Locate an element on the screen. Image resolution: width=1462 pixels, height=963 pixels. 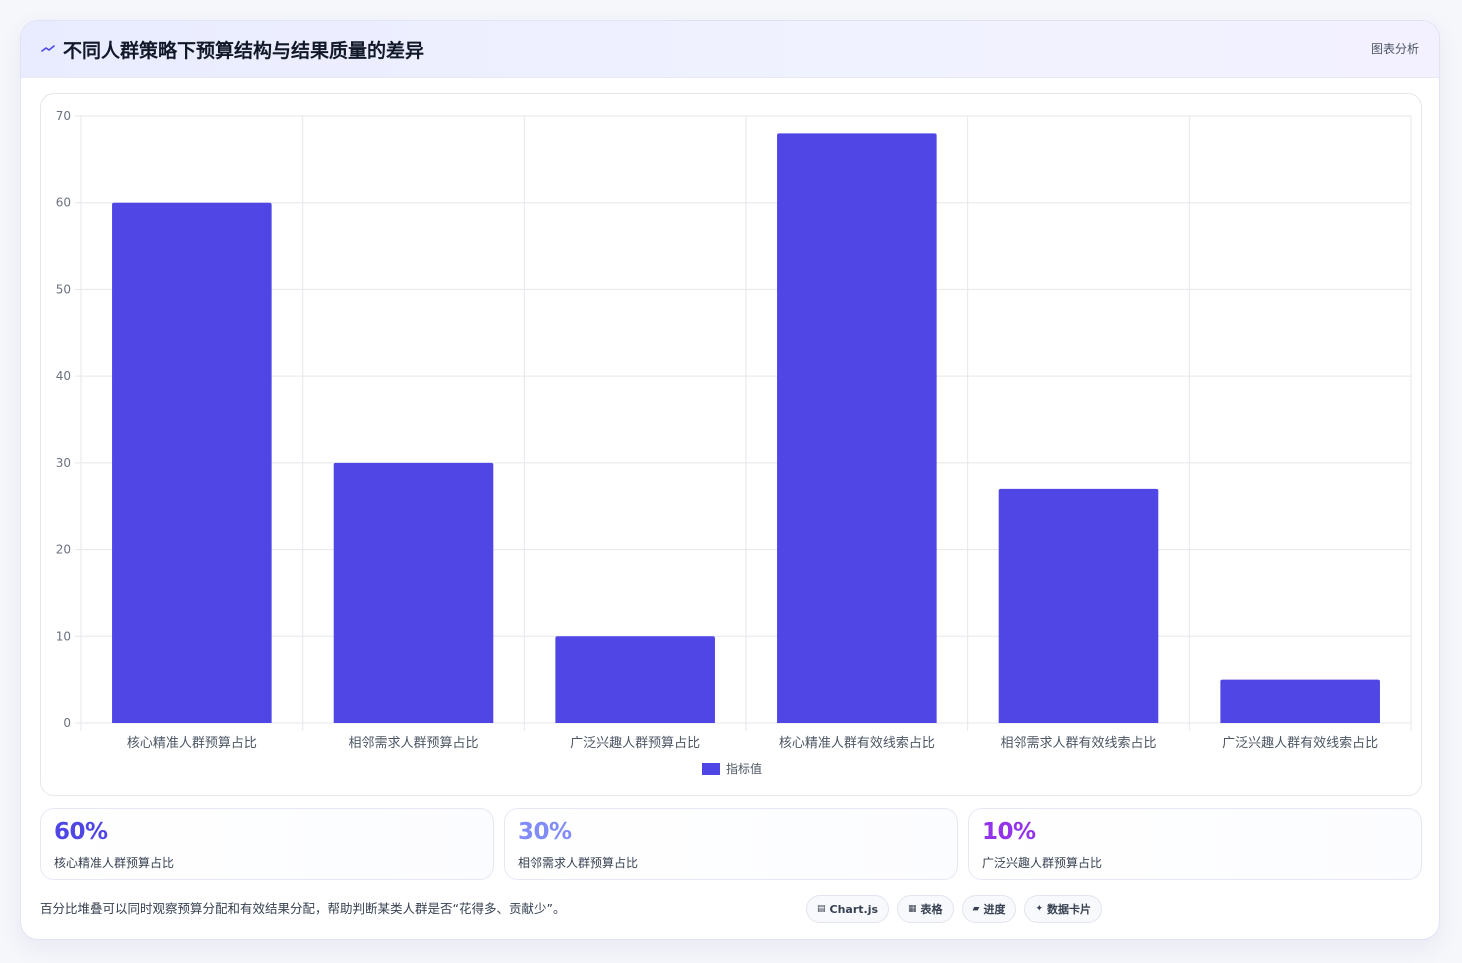
stat-value: 60% is located at coordinates (81, 832).